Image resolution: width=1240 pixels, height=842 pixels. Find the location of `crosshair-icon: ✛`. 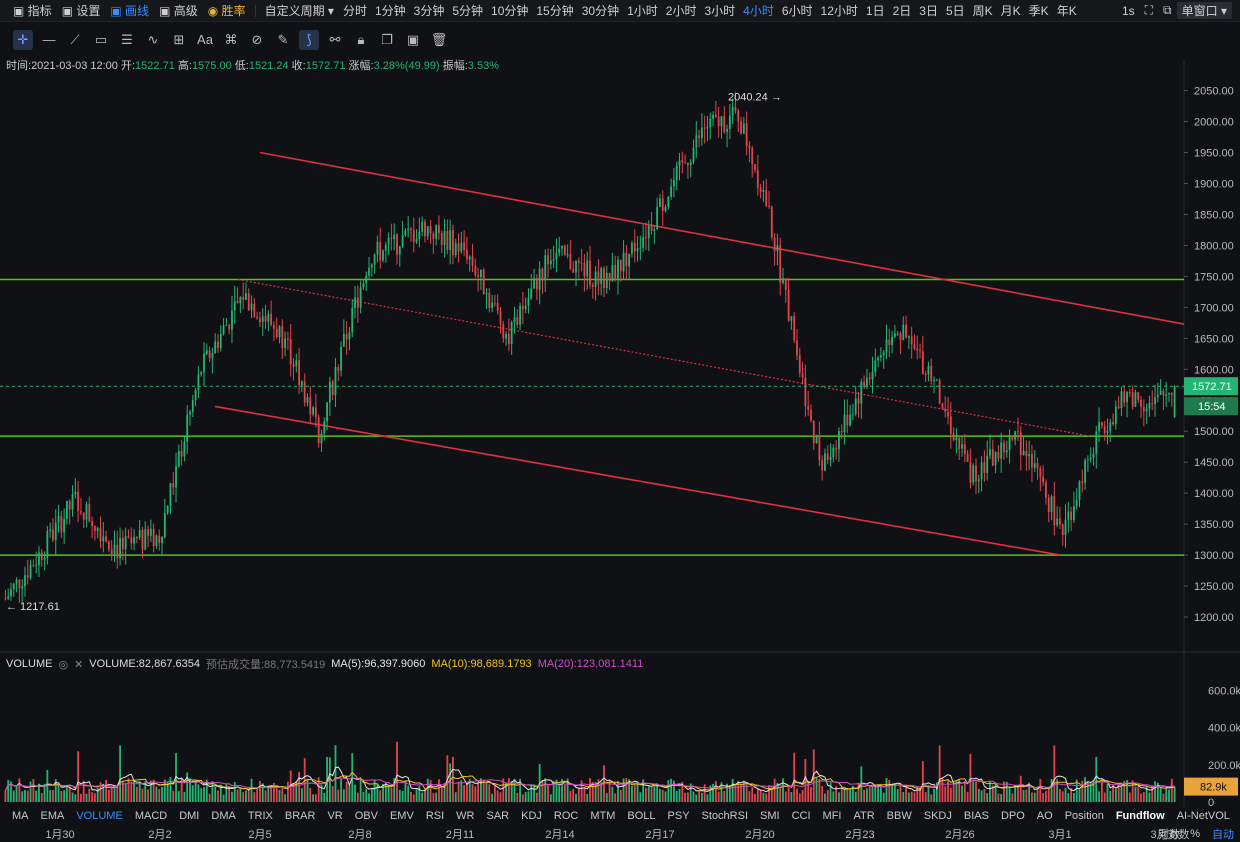

crosshair-icon: ✛ is located at coordinates (23, 40).